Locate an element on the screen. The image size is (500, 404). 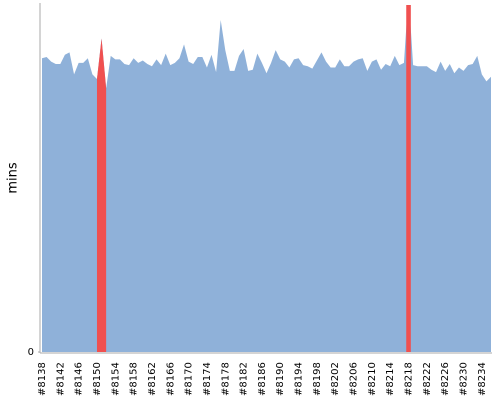
x-tick-label: #8206 is located at coordinates (354, 379).